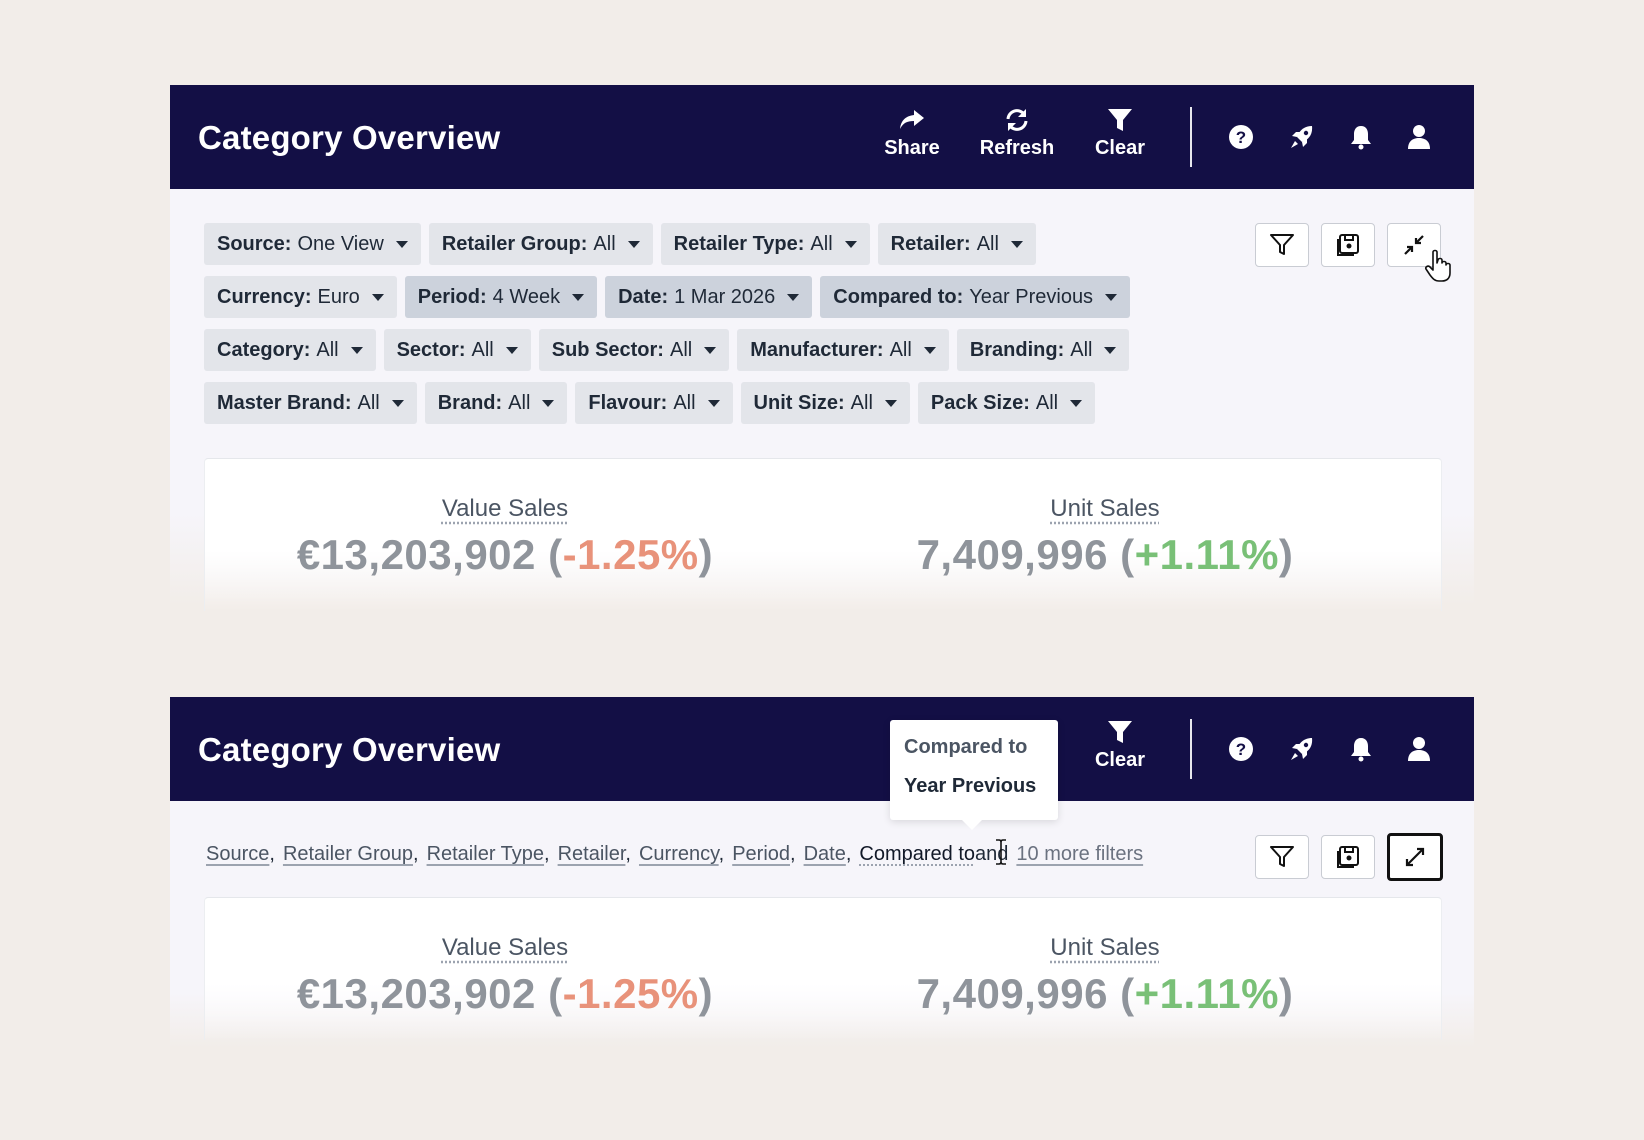 The width and height of the screenshot is (1644, 1140). What do you see at coordinates (761, 854) in the screenshot?
I see `summary-link: Period` at bounding box center [761, 854].